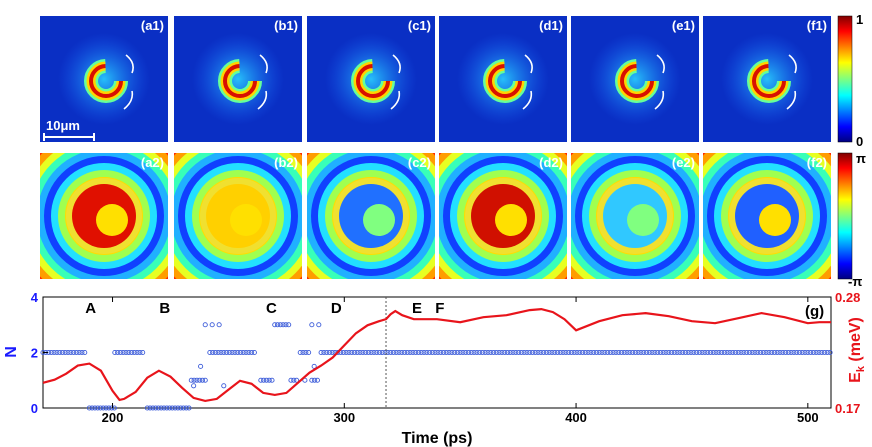 The width and height of the screenshot is (872, 447). What do you see at coordinates (683, 25) in the screenshot?
I see `panel-label: (e1)` at bounding box center [683, 25].